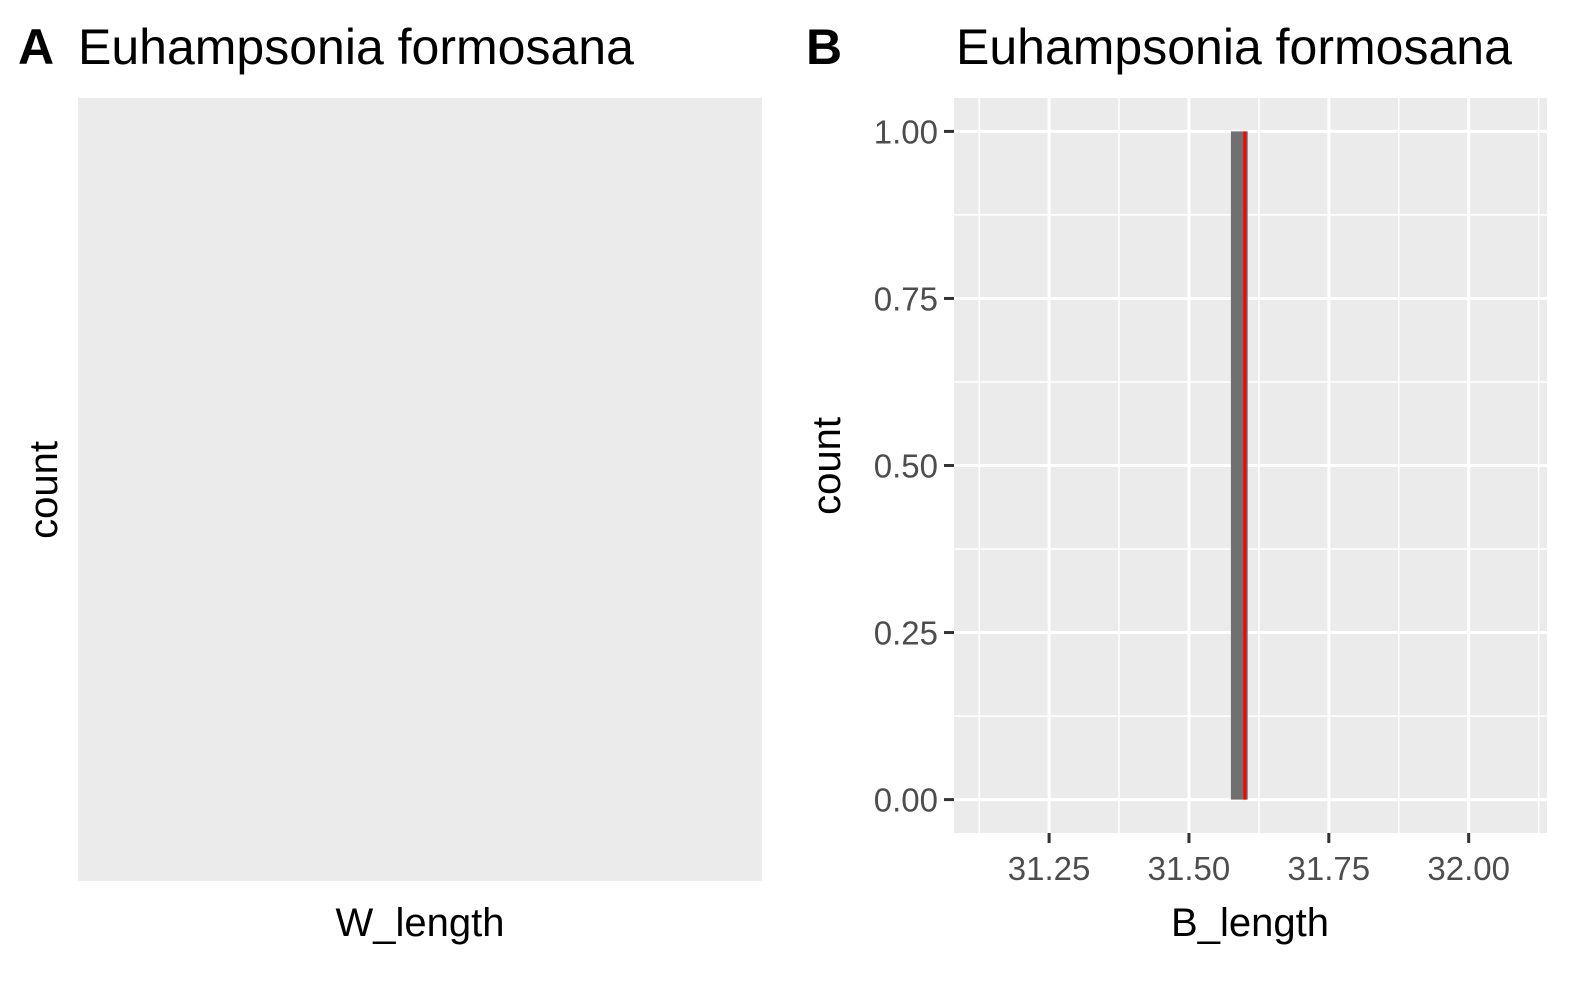 The image size is (1593, 984). Describe the element at coordinates (906, 131) in the screenshot. I see `y-tick-label: 1.00` at that location.